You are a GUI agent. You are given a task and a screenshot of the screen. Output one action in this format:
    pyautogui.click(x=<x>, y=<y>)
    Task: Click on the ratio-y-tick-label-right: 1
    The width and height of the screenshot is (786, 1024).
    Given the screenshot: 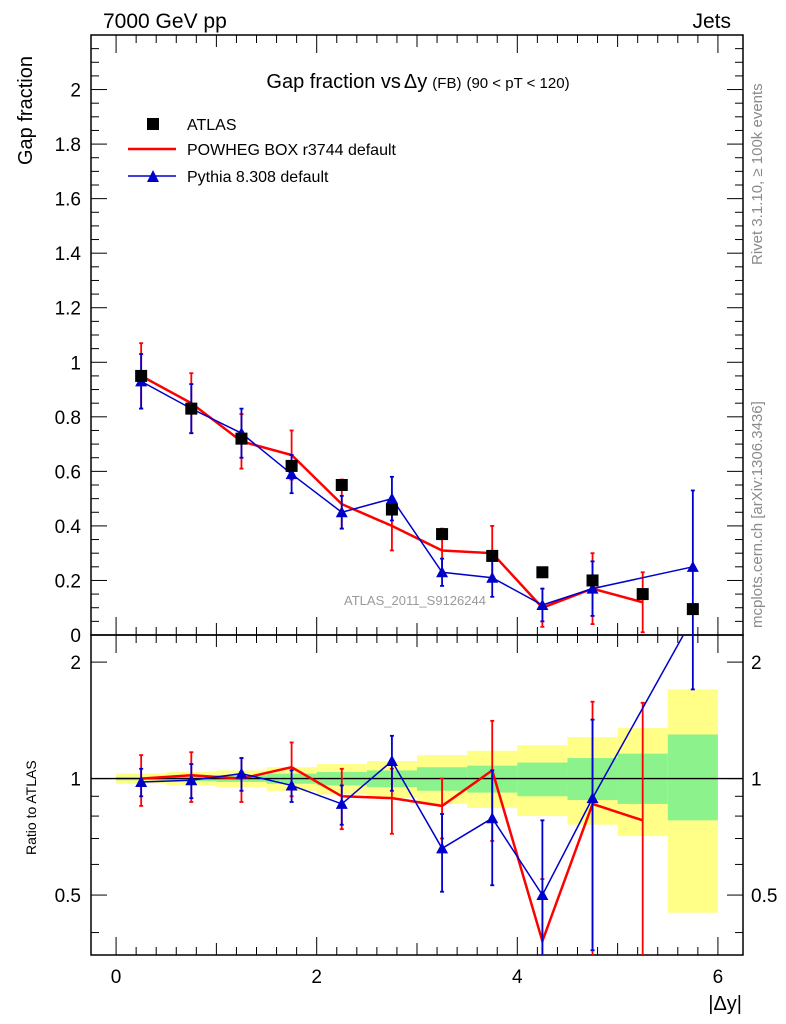 What is the action you would take?
    pyautogui.click(x=756, y=780)
    